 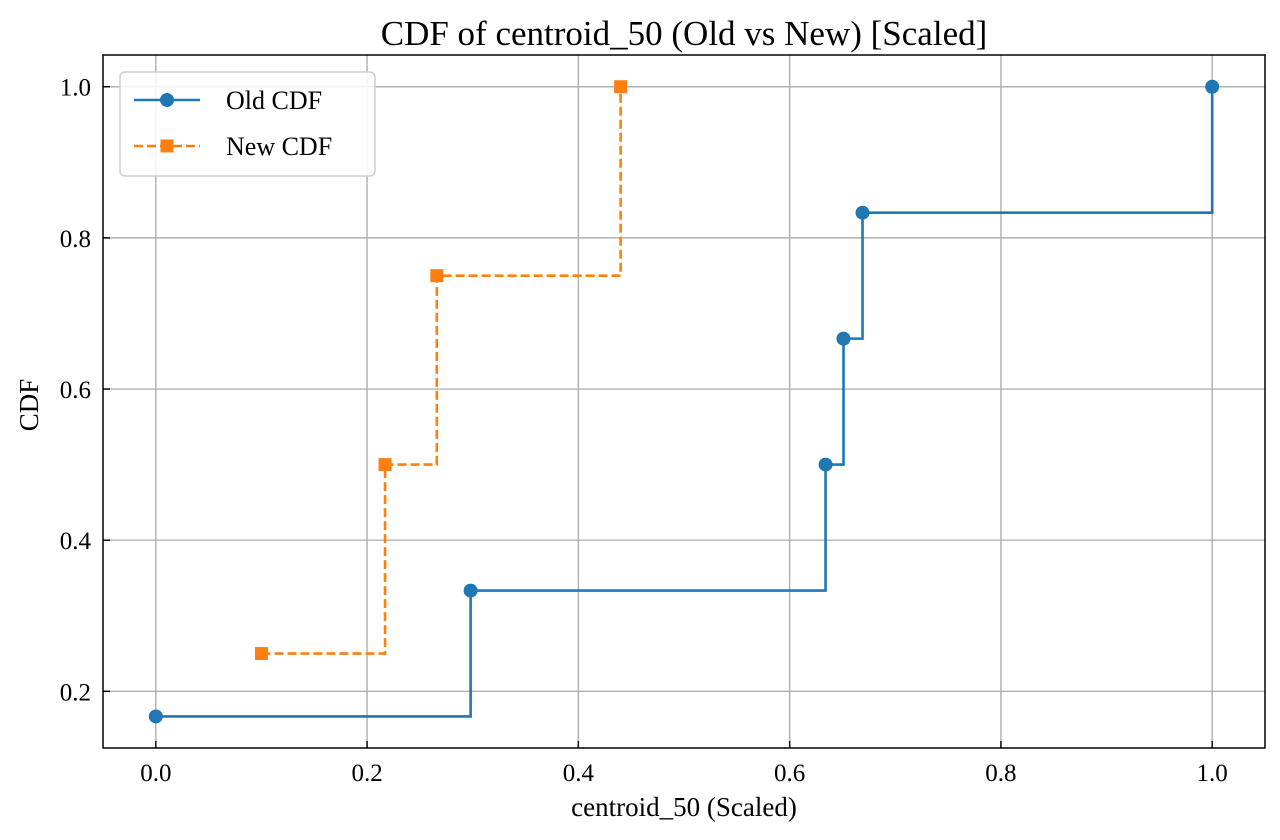 What do you see at coordinates (1212, 773) in the screenshot?
I see `x-tick-label: 1.0` at bounding box center [1212, 773].